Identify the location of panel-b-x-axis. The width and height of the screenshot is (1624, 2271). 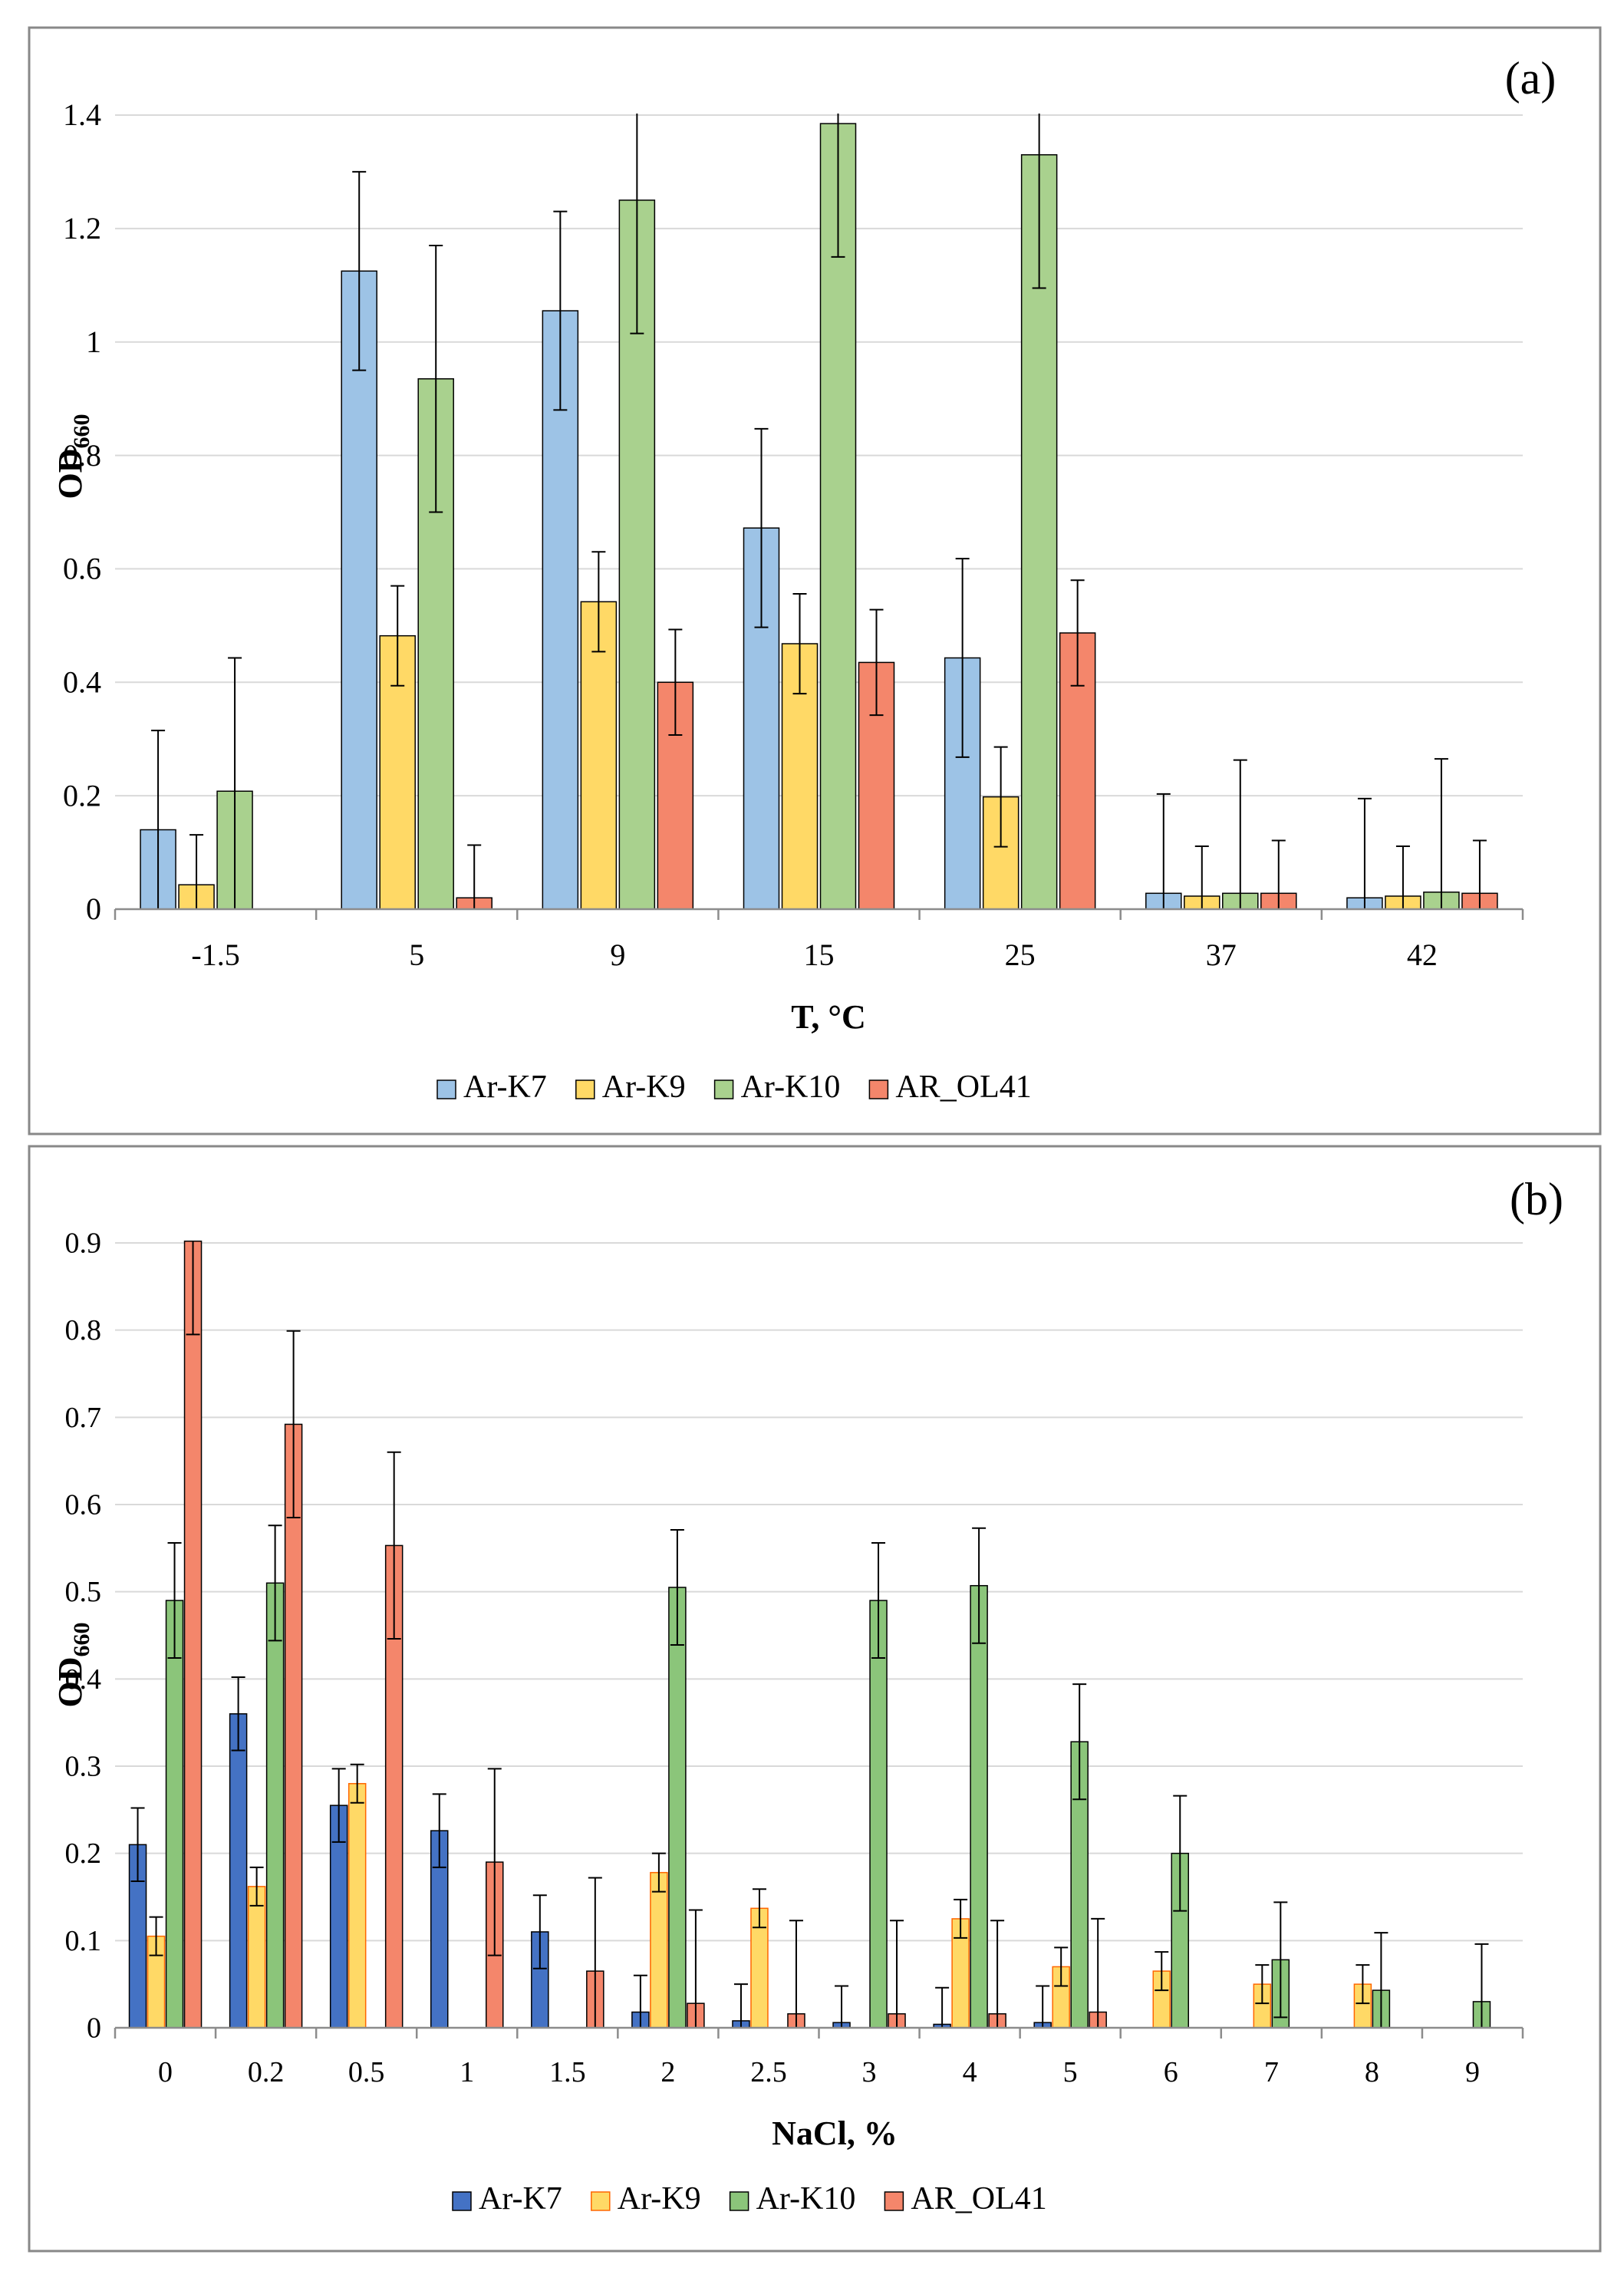
(819, 2032).